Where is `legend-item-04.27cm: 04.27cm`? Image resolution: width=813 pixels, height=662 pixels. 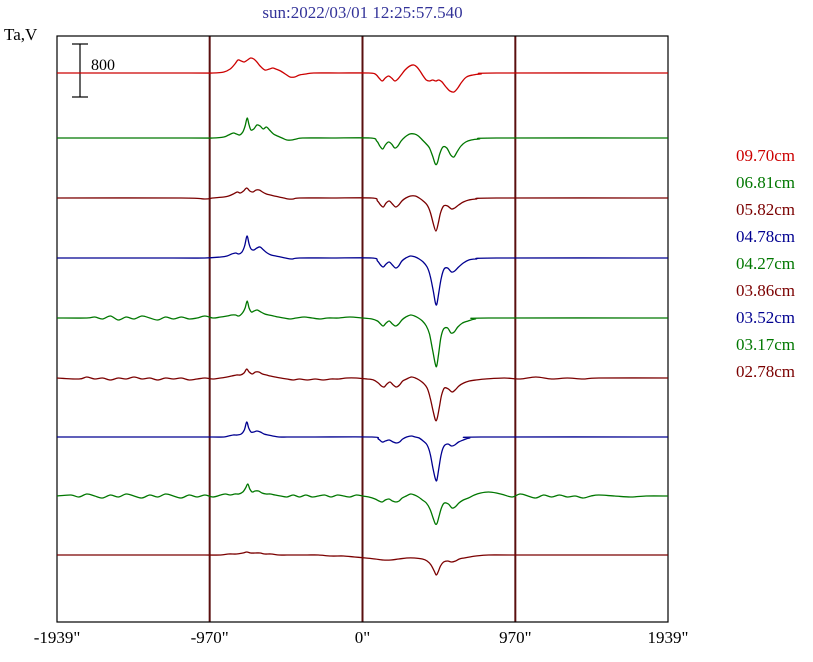 legend-item-04.27cm: 04.27cm is located at coordinates (766, 263).